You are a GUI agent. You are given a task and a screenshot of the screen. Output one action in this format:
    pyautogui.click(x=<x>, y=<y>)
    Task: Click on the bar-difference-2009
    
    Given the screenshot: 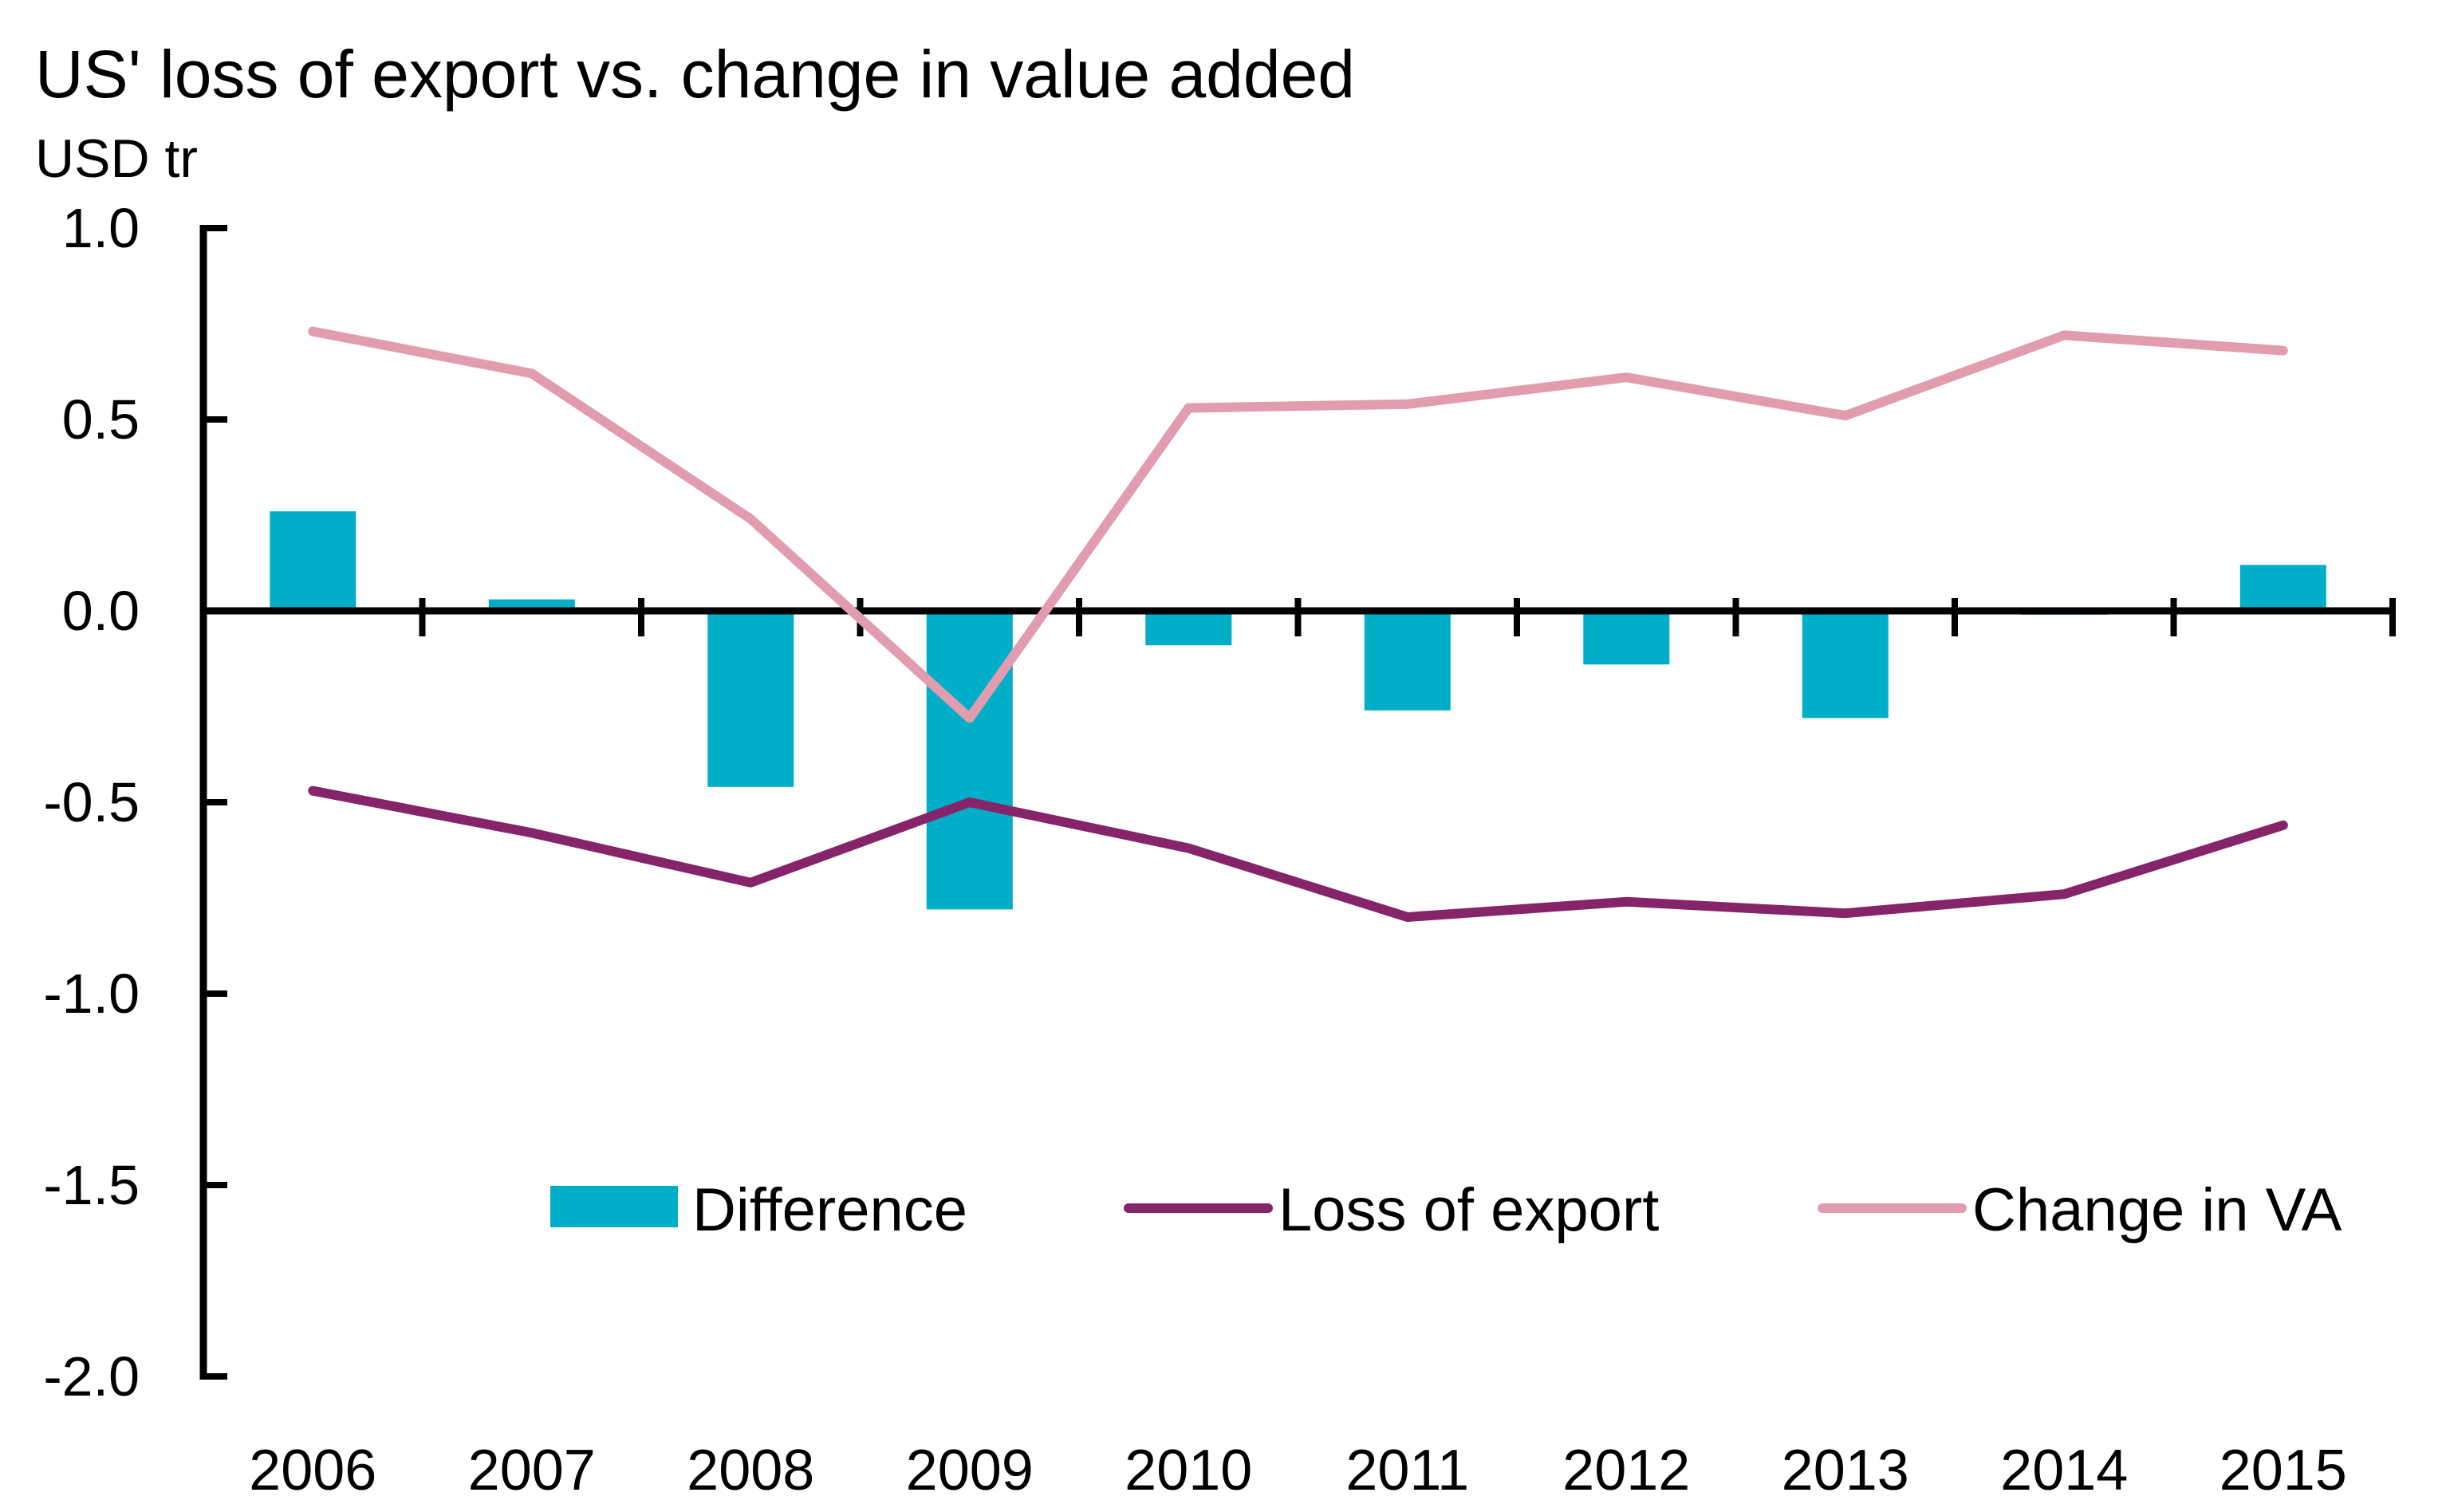 What is the action you would take?
    pyautogui.click(x=969, y=760)
    